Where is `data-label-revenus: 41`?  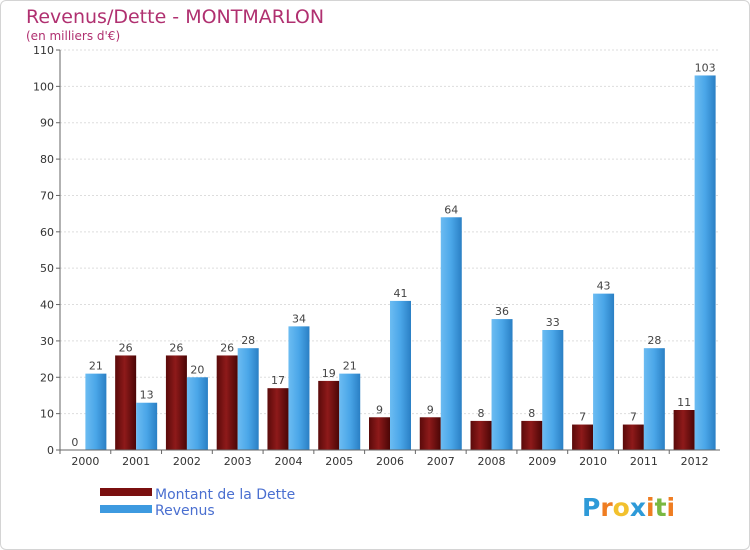 data-label-revenus: 41 is located at coordinates (401, 293).